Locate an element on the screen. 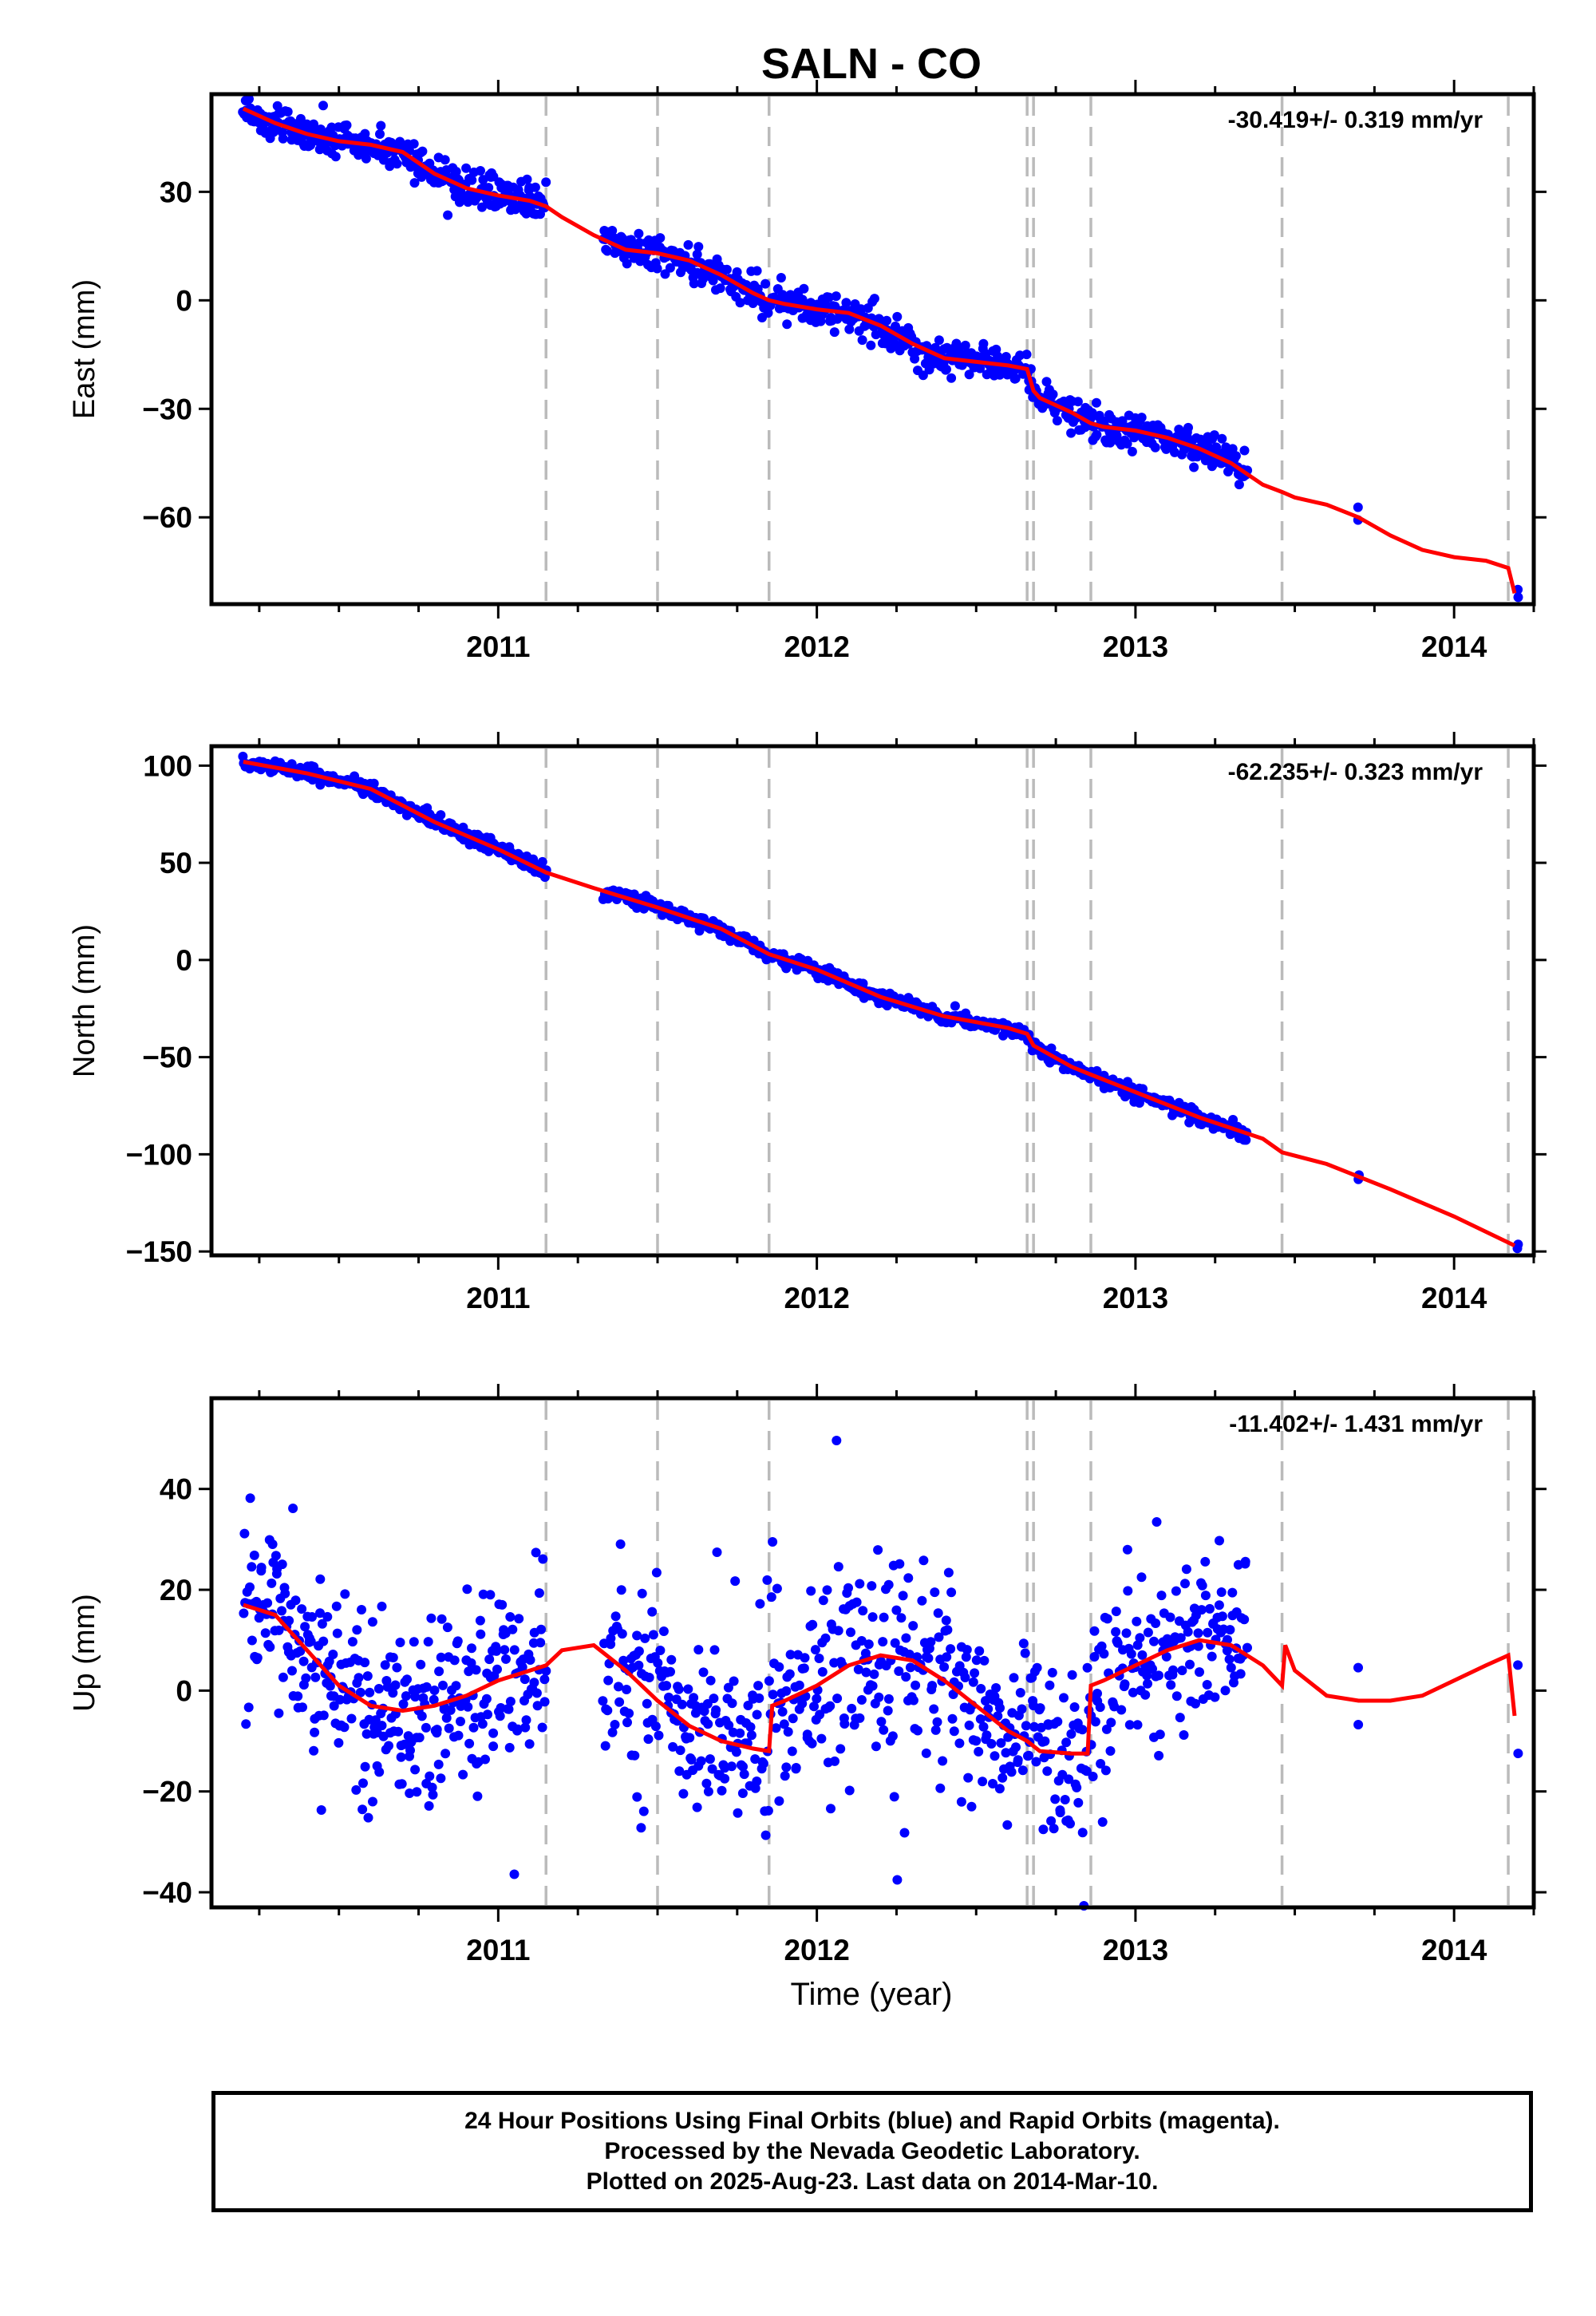 This screenshot has width=1596, height=2316. y-tick-label: 30 is located at coordinates (176, 192).